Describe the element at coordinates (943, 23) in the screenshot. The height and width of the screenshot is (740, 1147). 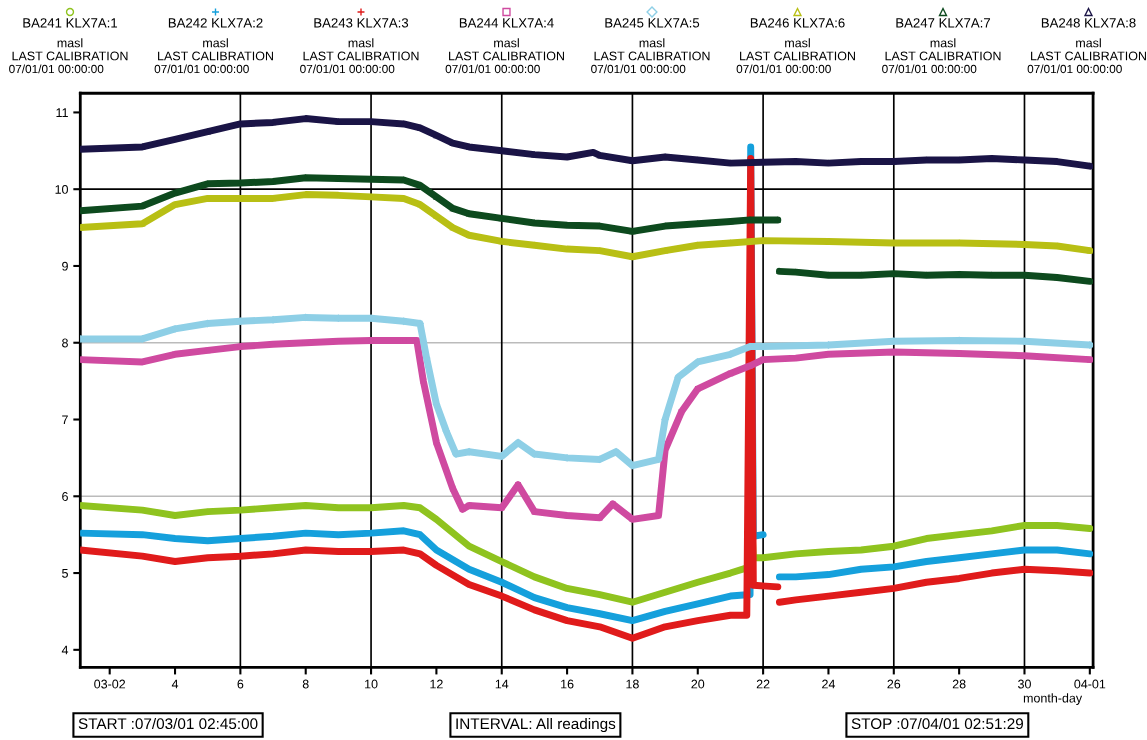
I see `legend-label: BA247 KLX7A:7` at that location.